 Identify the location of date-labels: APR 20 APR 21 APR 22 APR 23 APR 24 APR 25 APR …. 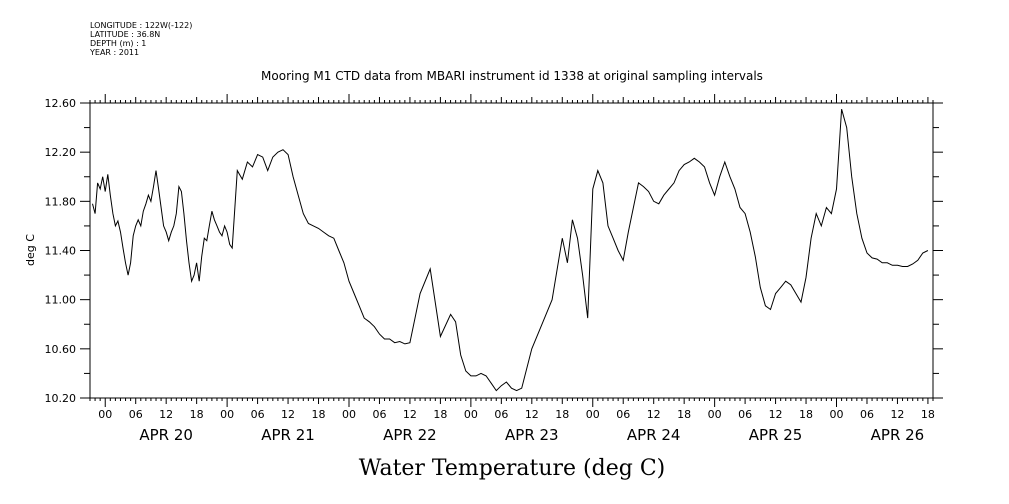
(531, 435).